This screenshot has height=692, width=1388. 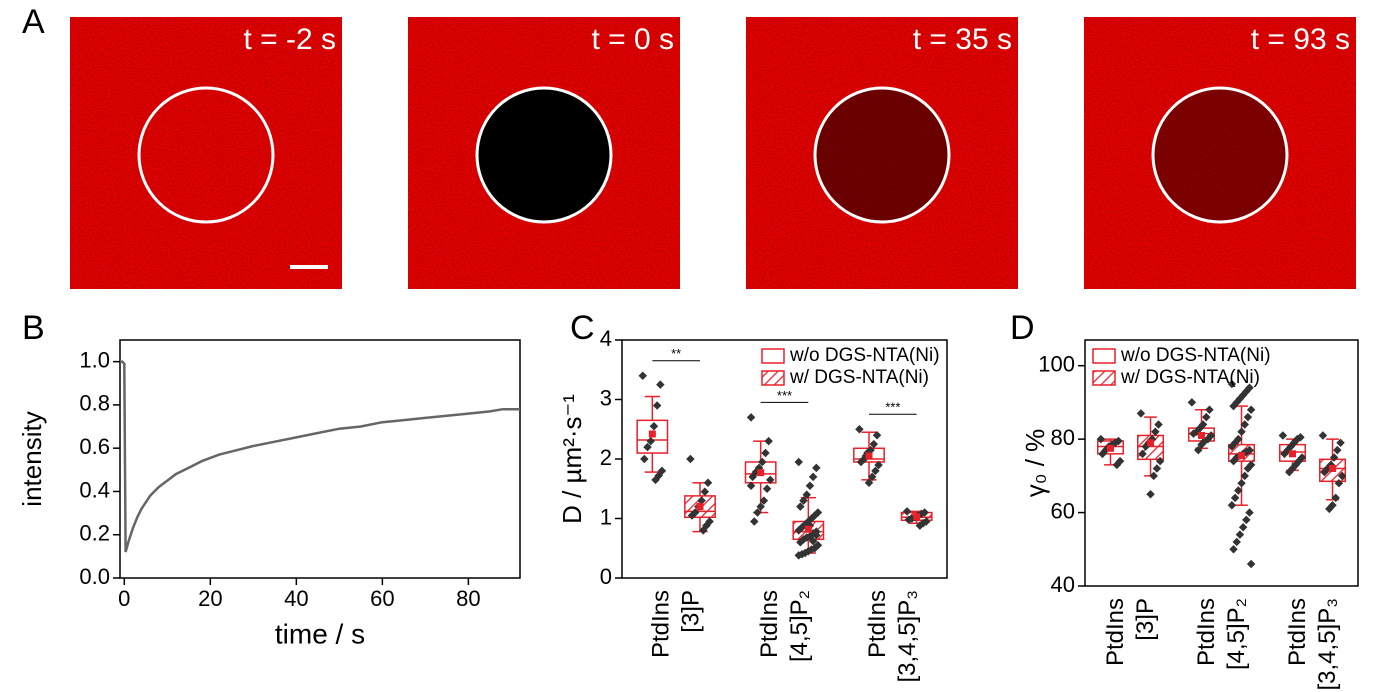 I want to click on x-tick-label: 40, so click(x=296, y=598).